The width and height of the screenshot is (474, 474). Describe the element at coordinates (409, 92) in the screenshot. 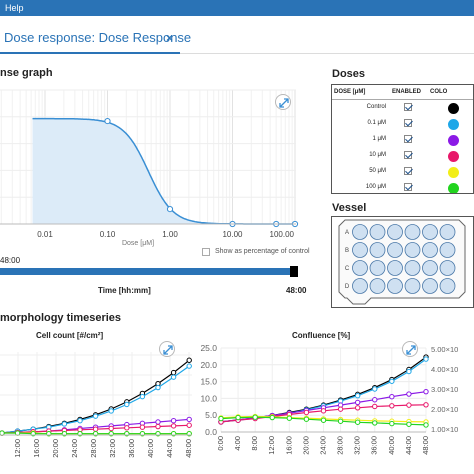

I see `enabled-column-header: ENABLED` at that location.